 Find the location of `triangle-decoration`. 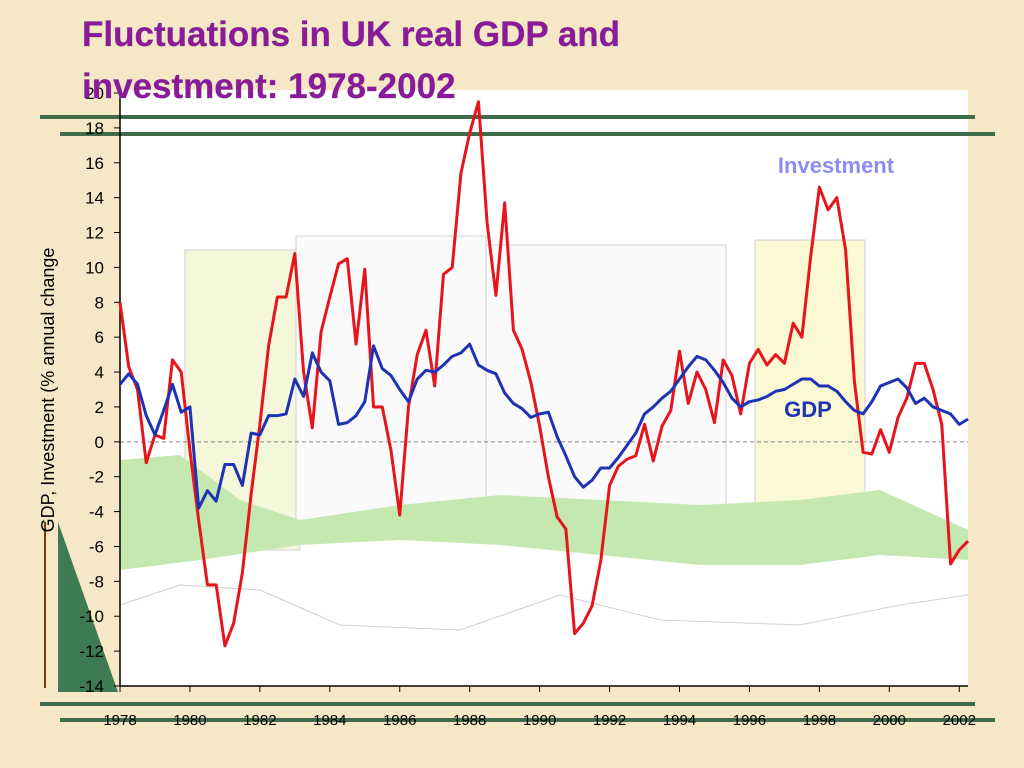

triangle-decoration is located at coordinates (88, 607).